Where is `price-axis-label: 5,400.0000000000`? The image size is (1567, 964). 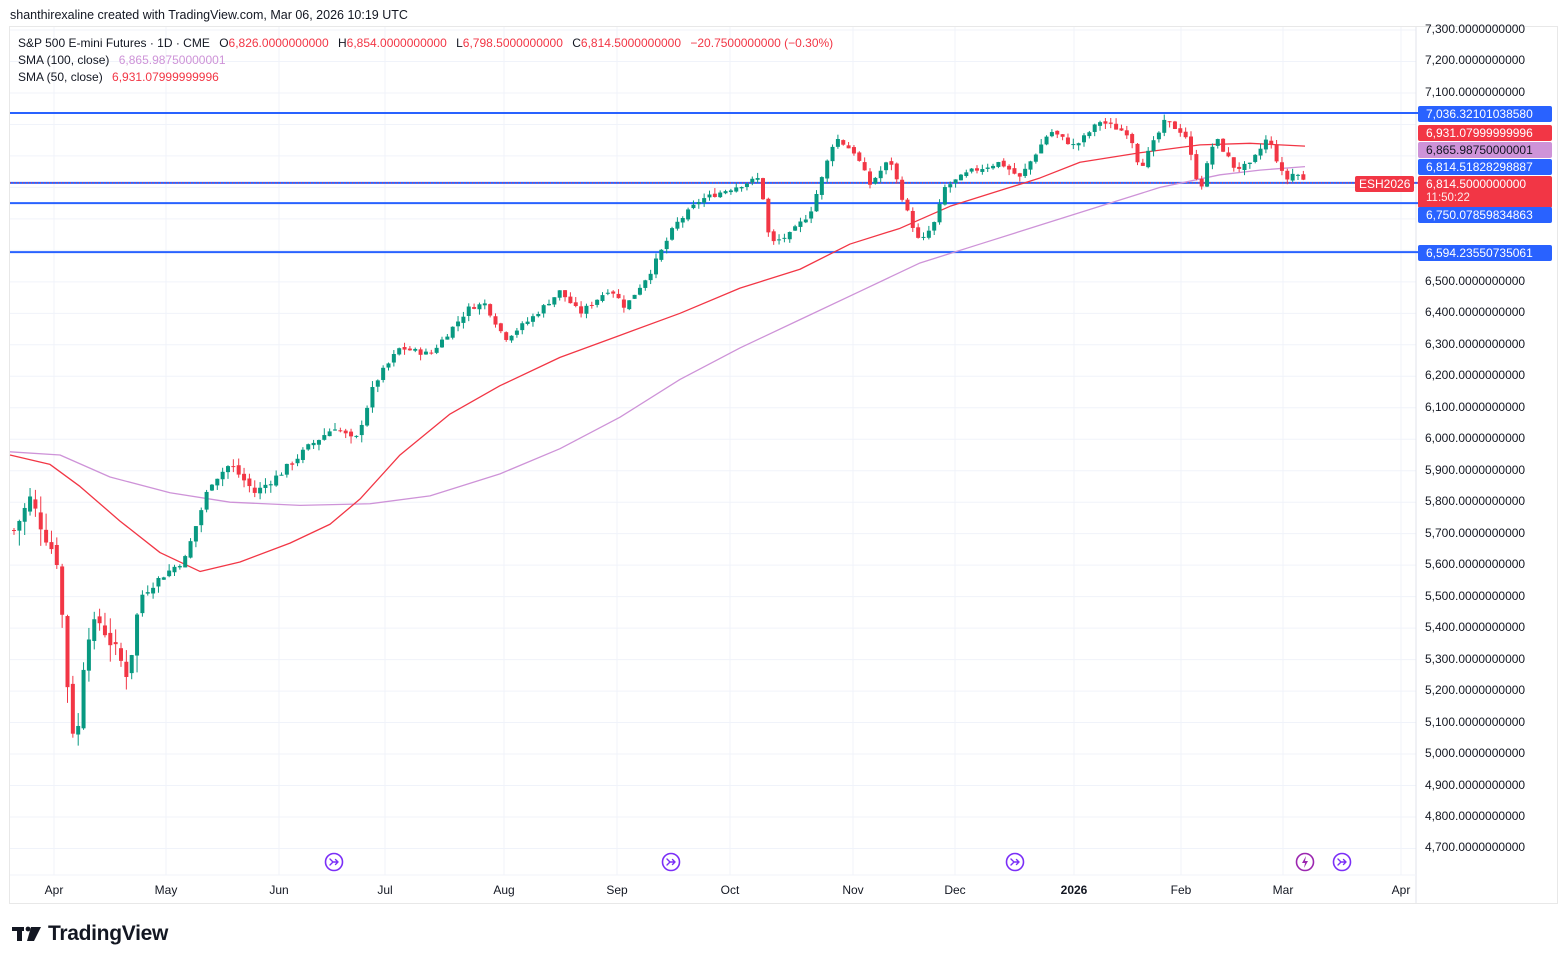 price-axis-label: 5,400.0000000000 is located at coordinates (1475, 627).